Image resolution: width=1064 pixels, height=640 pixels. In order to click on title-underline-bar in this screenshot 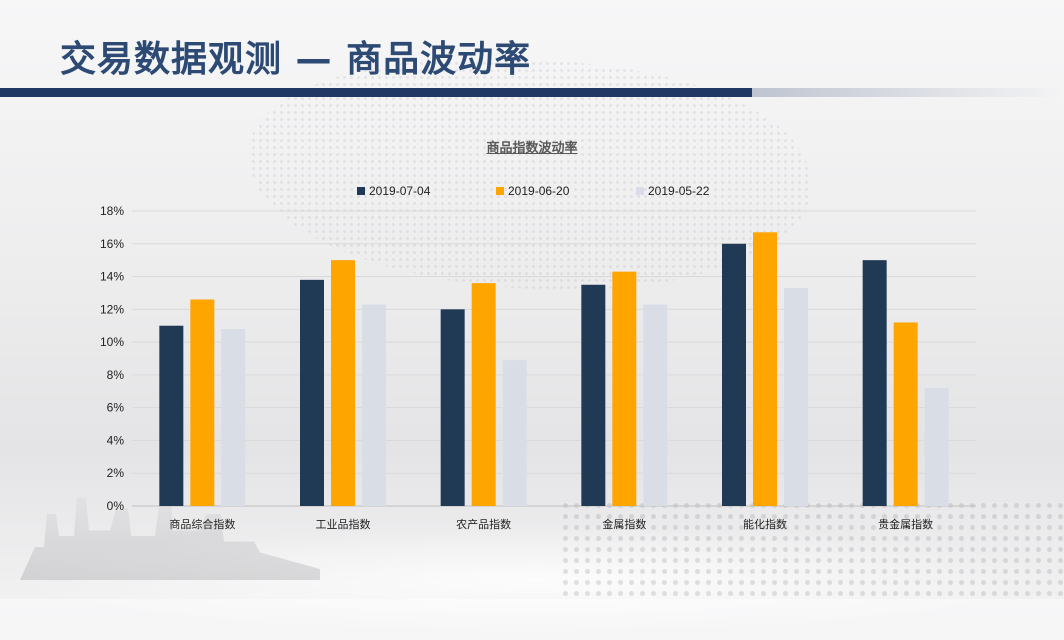, I will do `click(376, 92)`.